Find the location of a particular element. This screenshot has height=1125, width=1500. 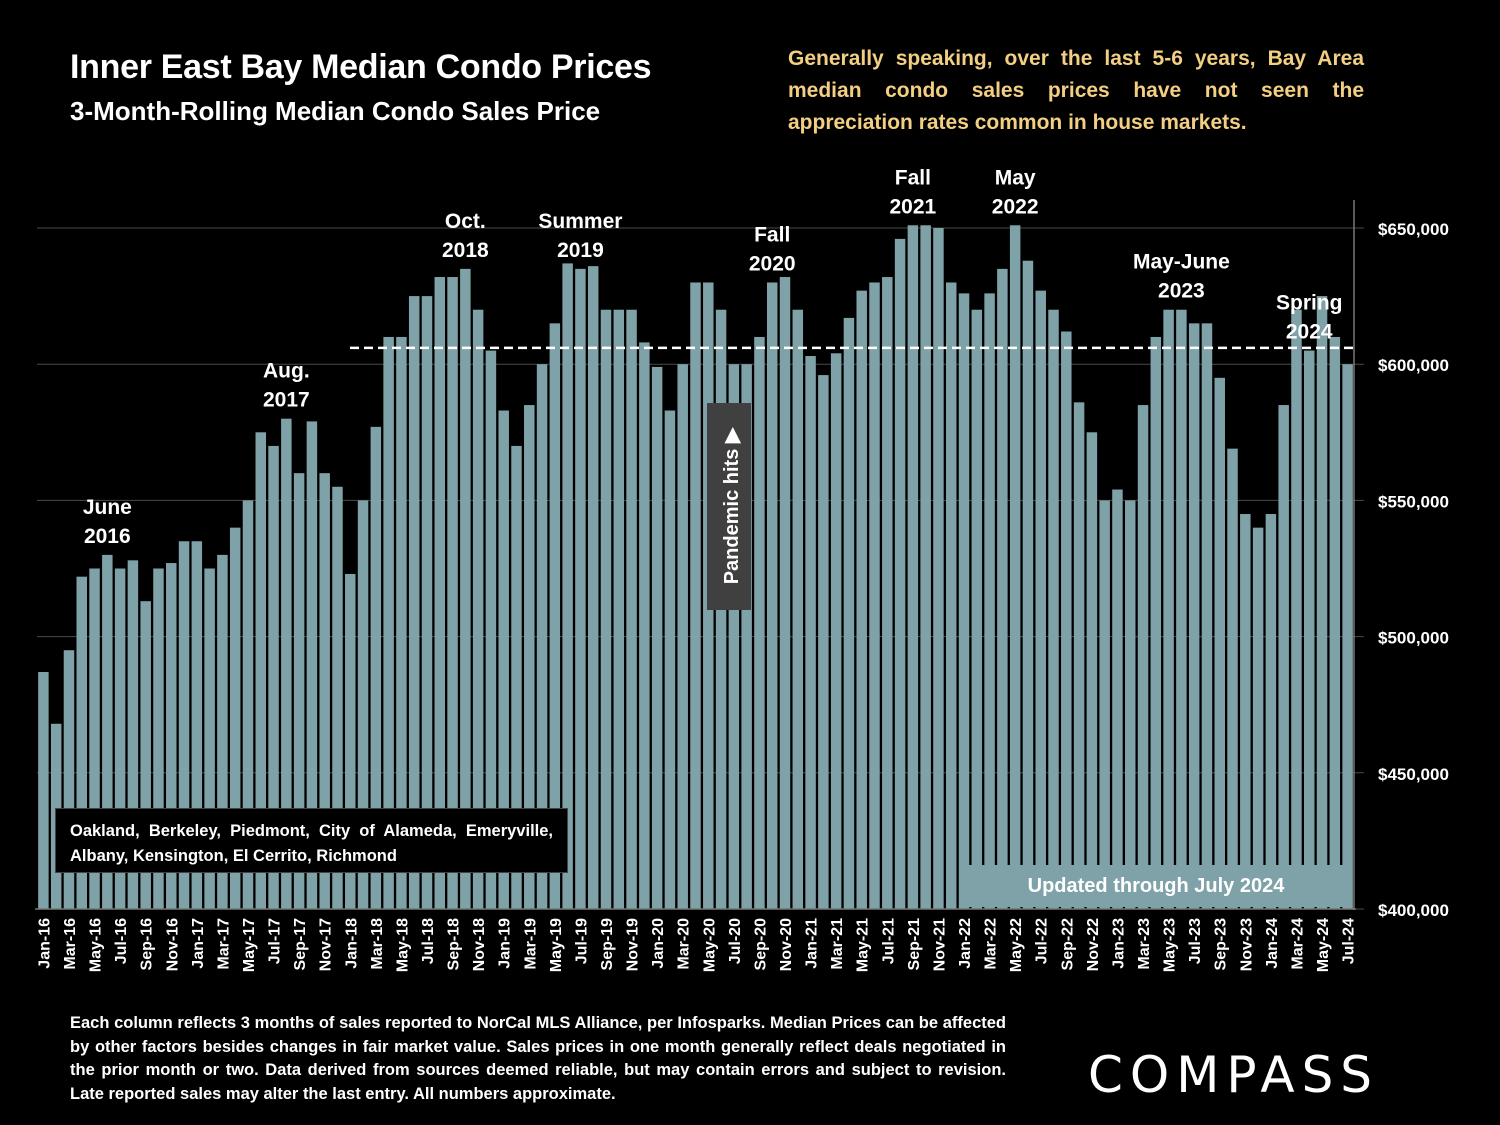

callout-label: 2020 is located at coordinates (772, 263).